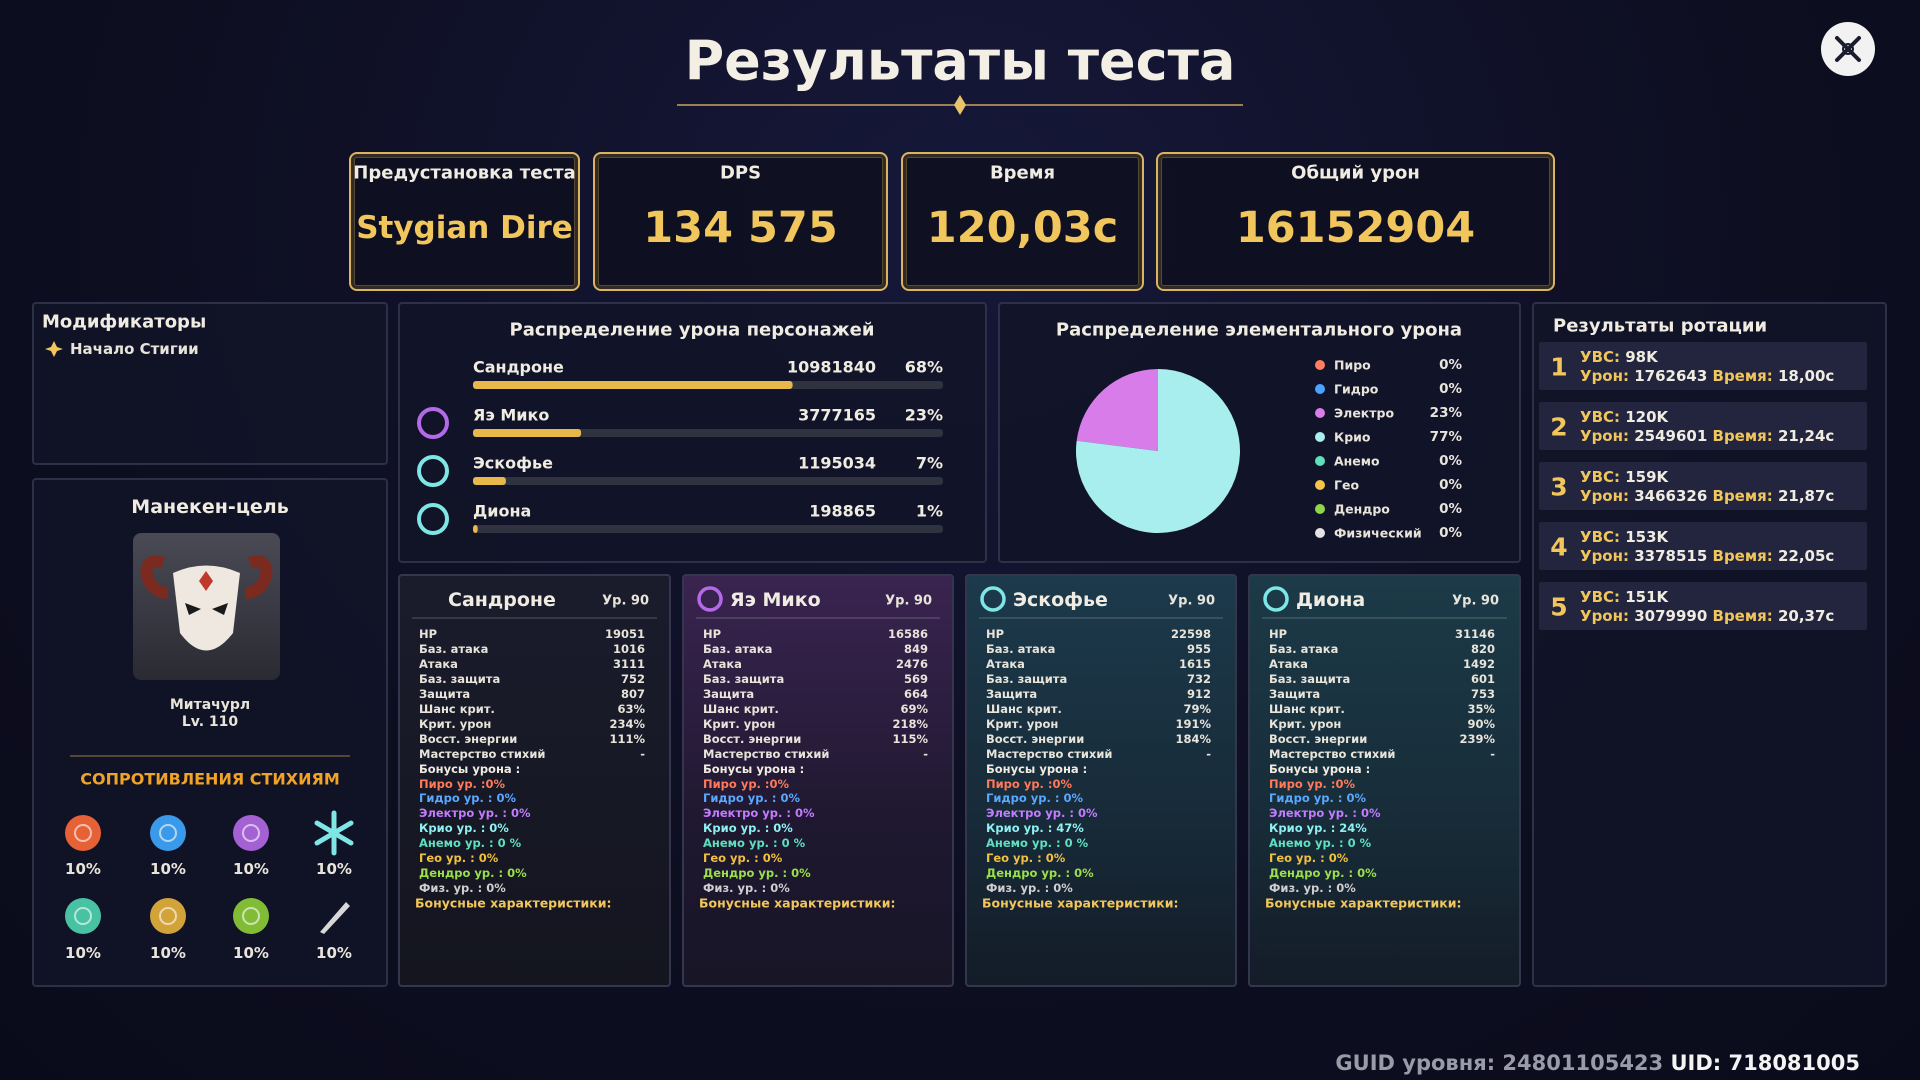  I want to click on target-title: Манекен-цель, so click(210, 507).